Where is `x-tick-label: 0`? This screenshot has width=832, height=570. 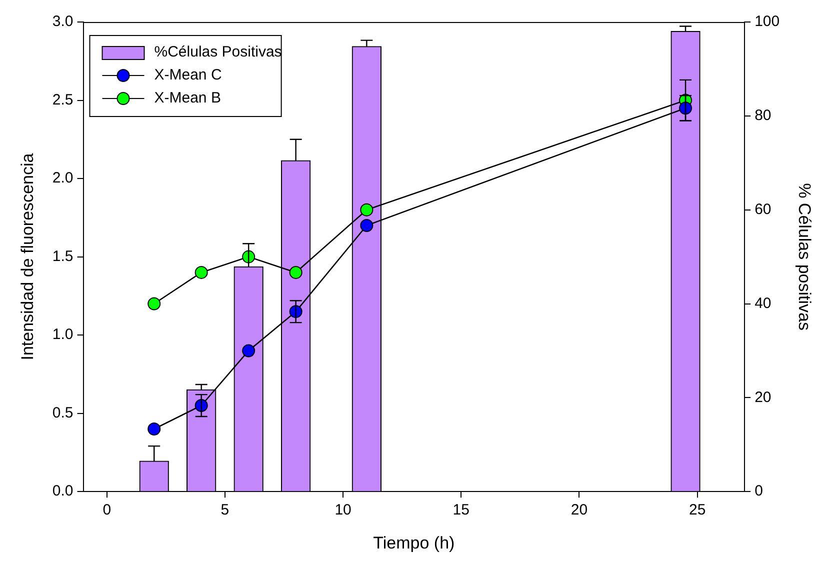
x-tick-label: 0 is located at coordinates (107, 510).